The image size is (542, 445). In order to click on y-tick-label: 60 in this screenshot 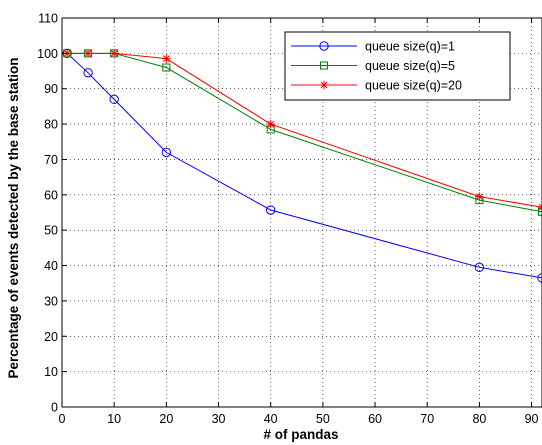, I will do `click(51, 195)`.